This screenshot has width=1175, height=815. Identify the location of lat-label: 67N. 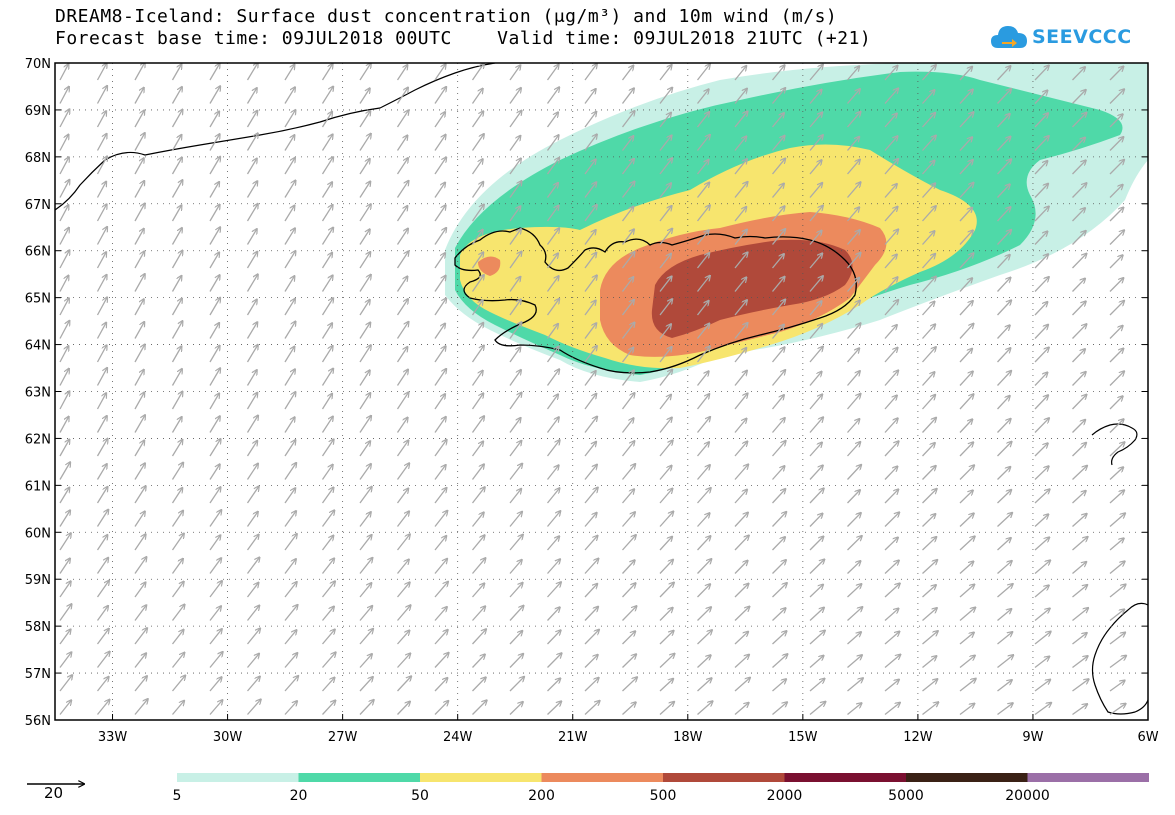
(38, 205).